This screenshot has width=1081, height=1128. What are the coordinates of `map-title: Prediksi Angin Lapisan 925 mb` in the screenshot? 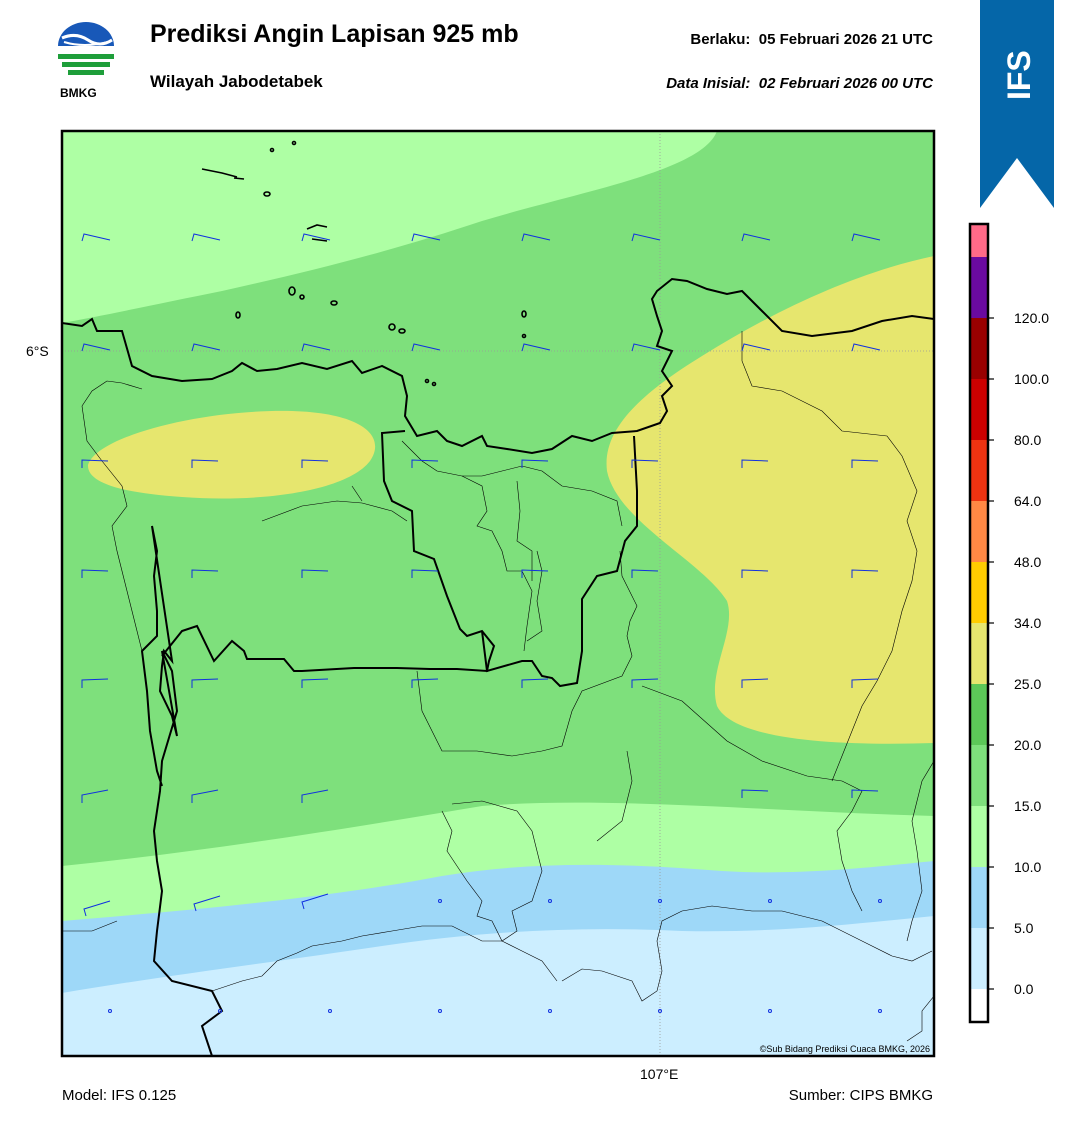 It's located at (334, 34).